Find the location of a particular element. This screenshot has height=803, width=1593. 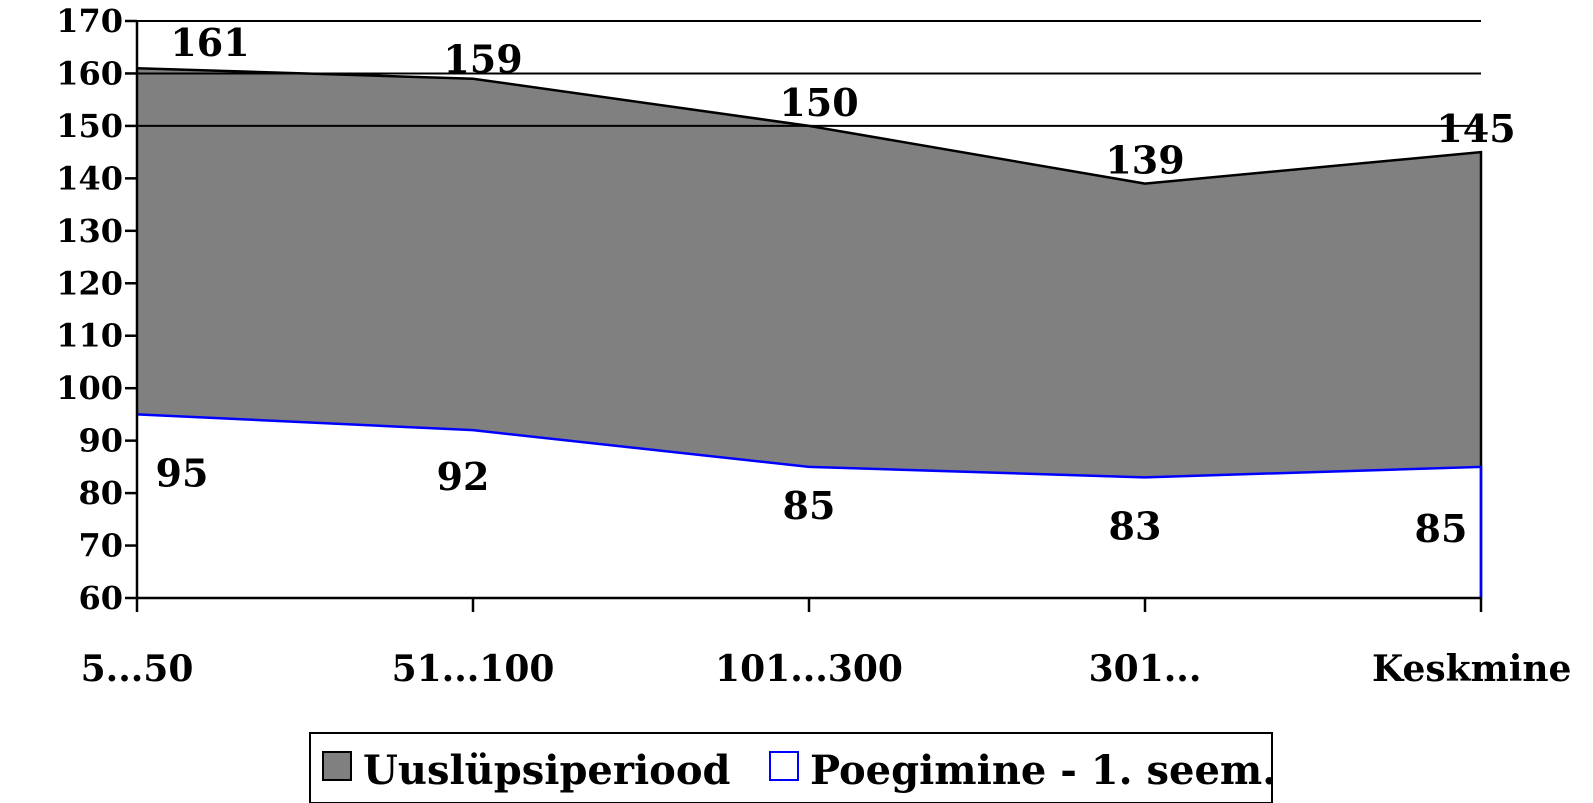

legend-label-poegimine: Poegimine - 1. seem. is located at coordinates (1043, 770).